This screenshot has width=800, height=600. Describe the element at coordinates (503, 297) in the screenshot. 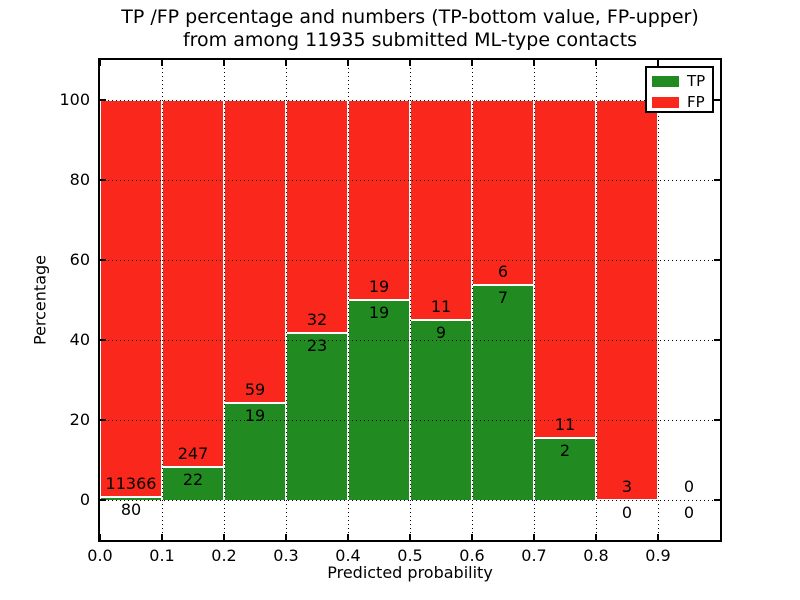

I see `bar-tp-count-label: 7` at that location.